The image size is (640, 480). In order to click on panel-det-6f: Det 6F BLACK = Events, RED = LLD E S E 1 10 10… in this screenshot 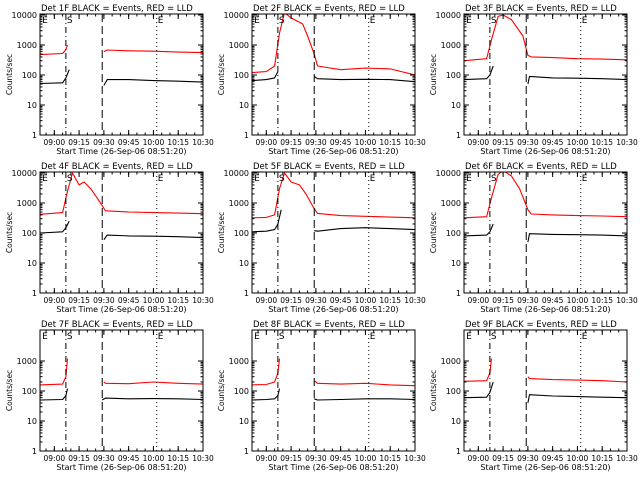, I will do `click(533, 238)`.